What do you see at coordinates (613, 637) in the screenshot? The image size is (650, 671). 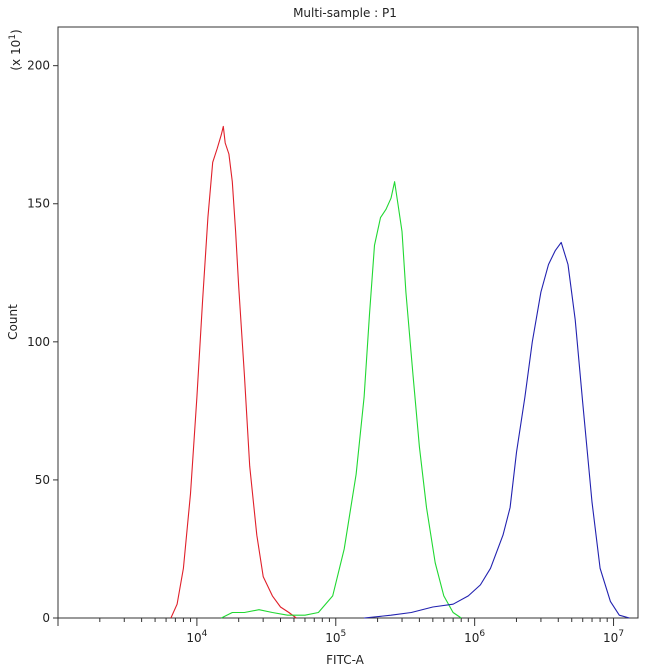 I see `x-tick-label-3: 10⁷` at bounding box center [613, 637].